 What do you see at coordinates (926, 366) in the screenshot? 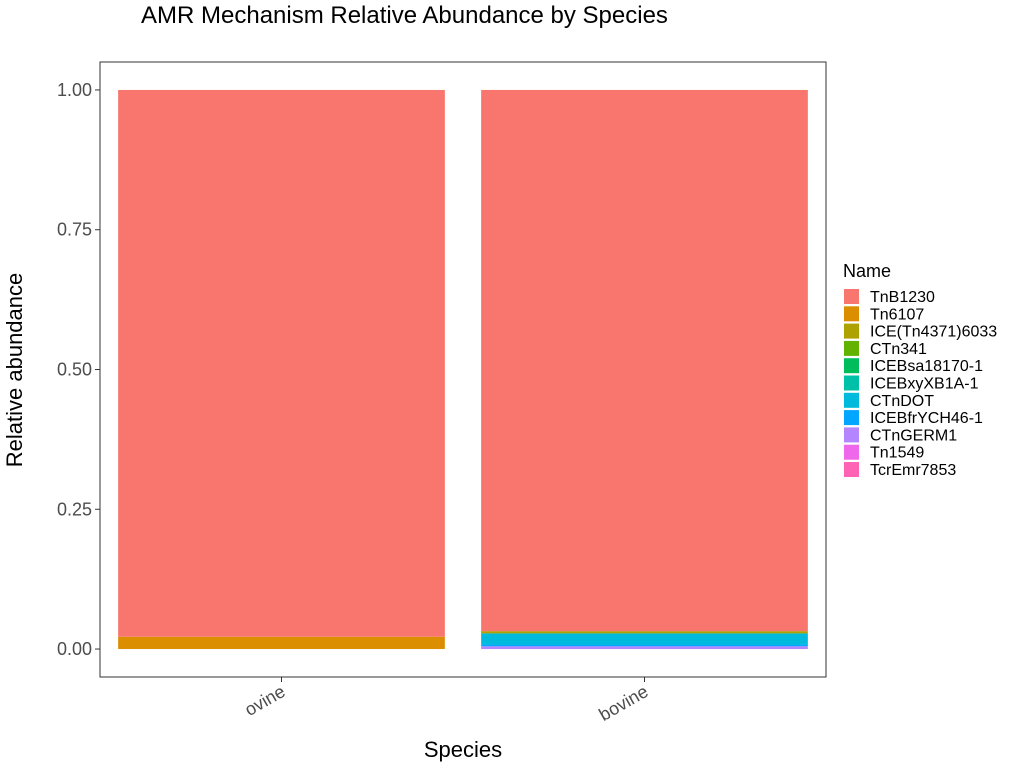
I see `legend-label: ICEBsa18170-1` at bounding box center [926, 366].